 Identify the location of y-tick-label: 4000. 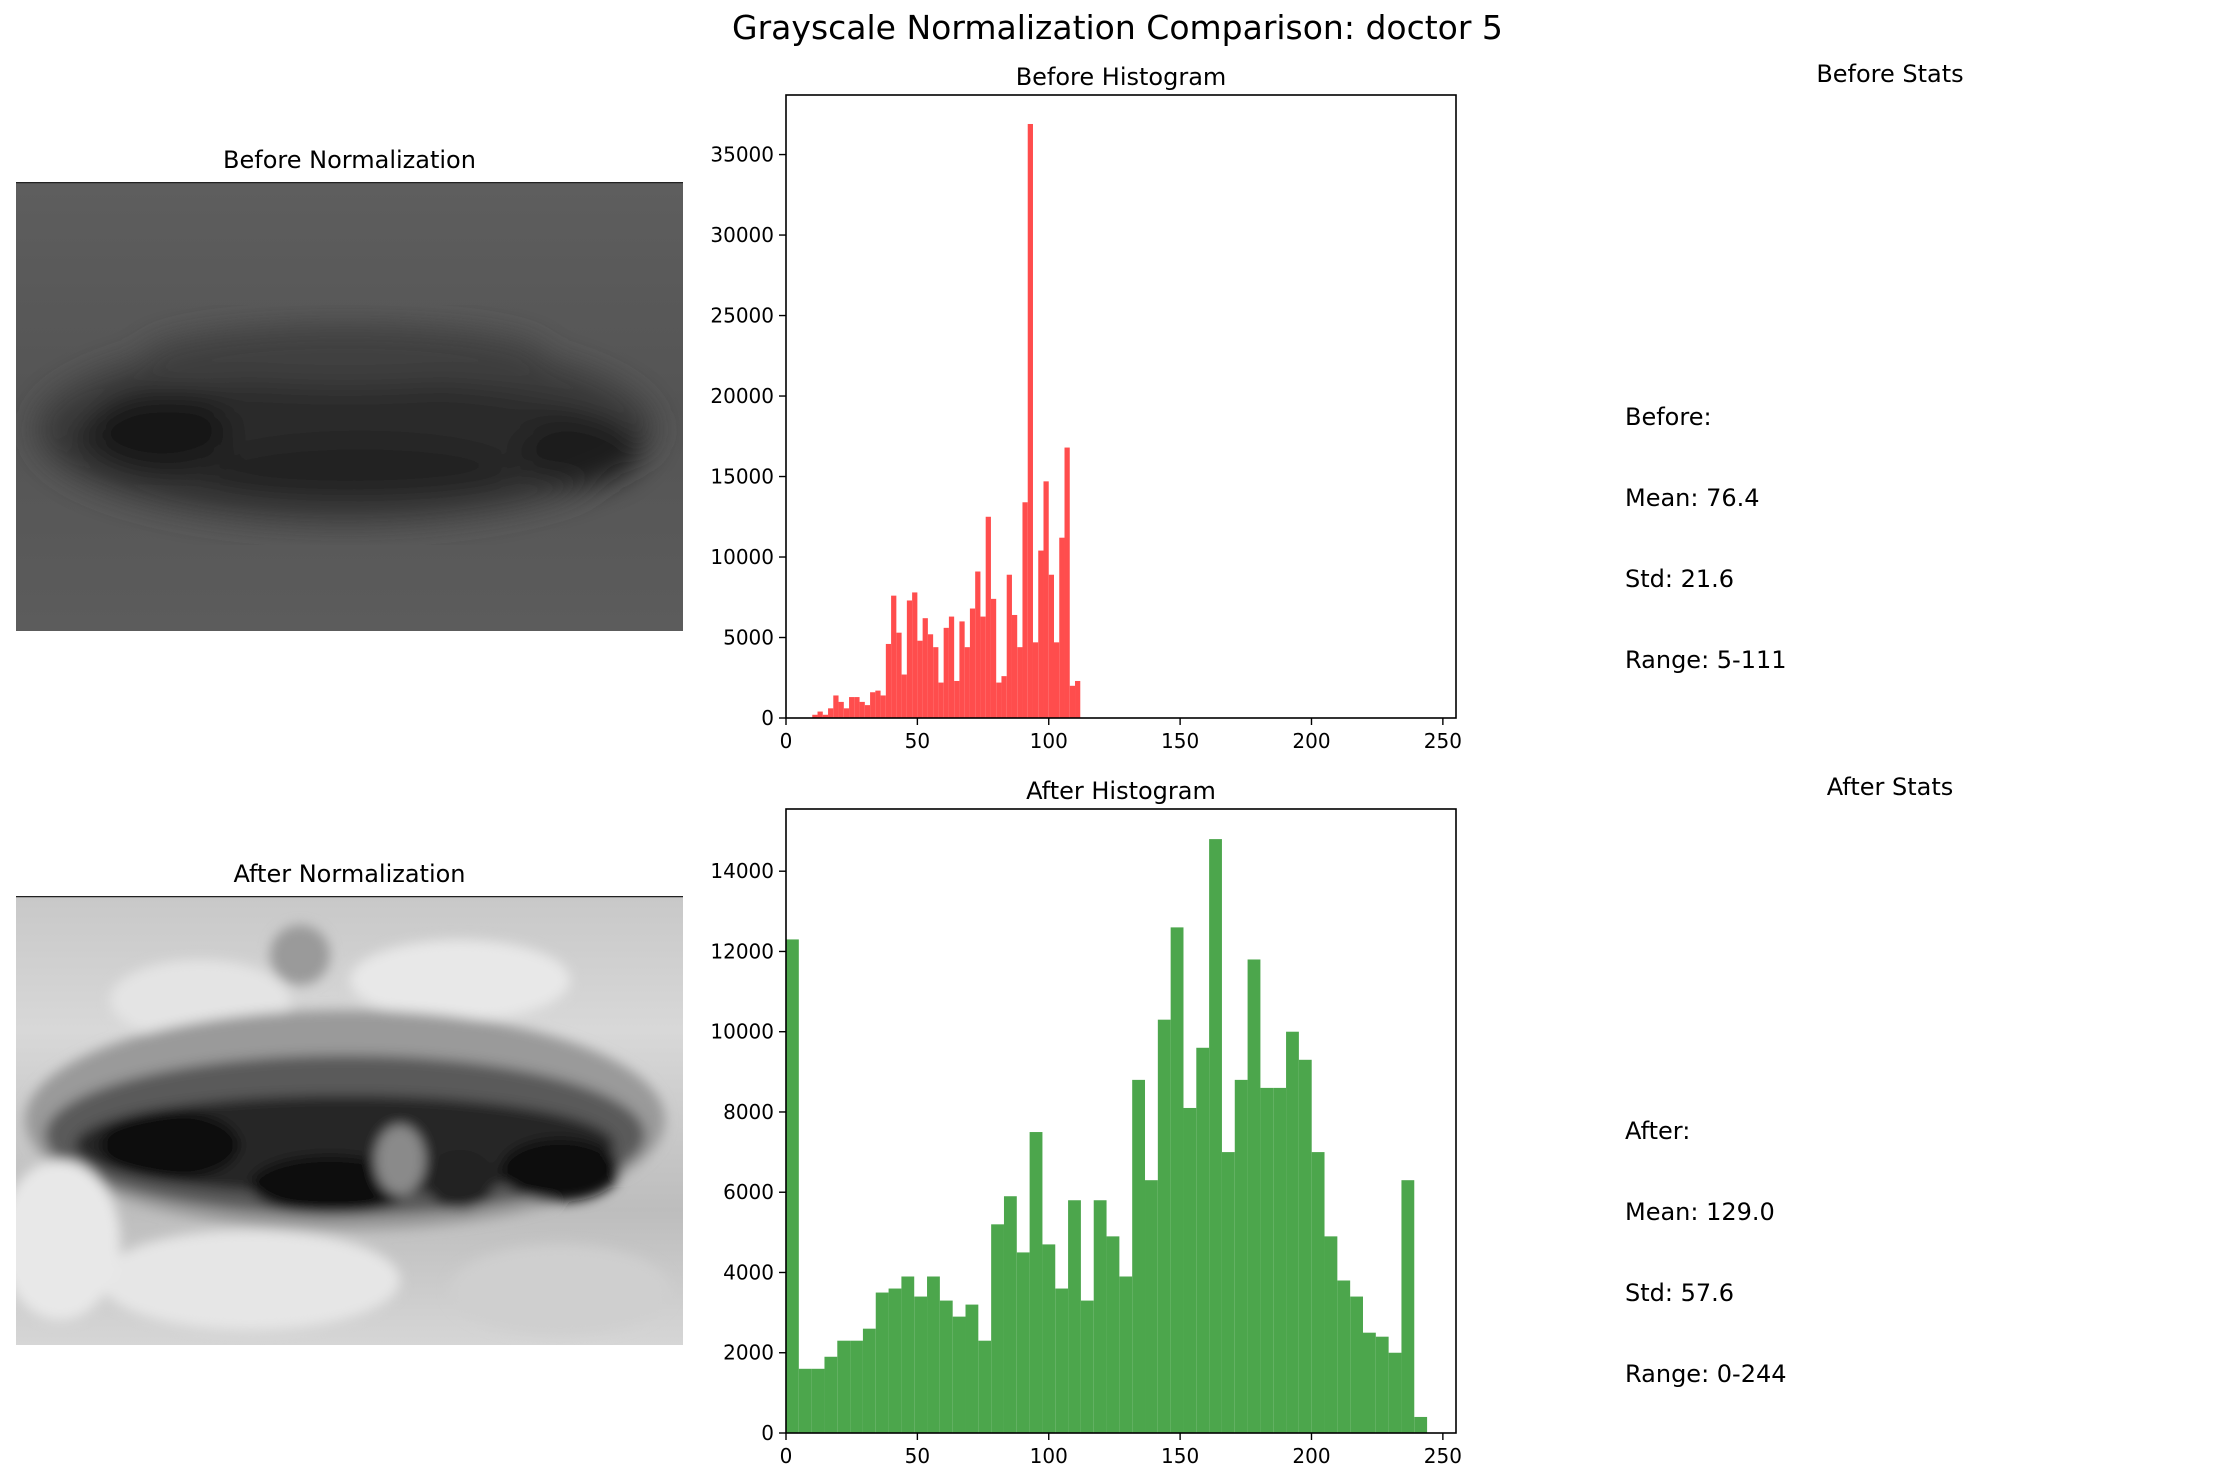
(748, 1272).